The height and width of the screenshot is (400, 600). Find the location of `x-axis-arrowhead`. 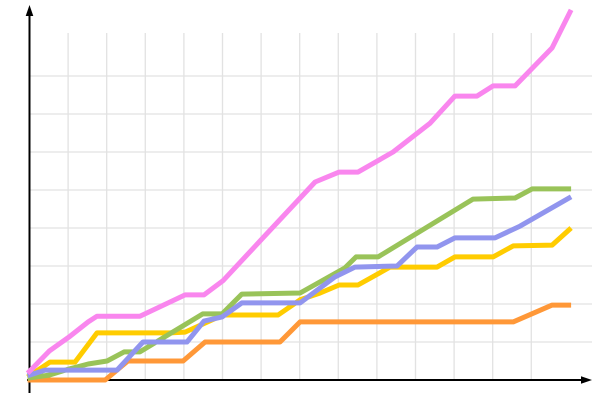

x-axis-arrowhead is located at coordinates (586, 380).